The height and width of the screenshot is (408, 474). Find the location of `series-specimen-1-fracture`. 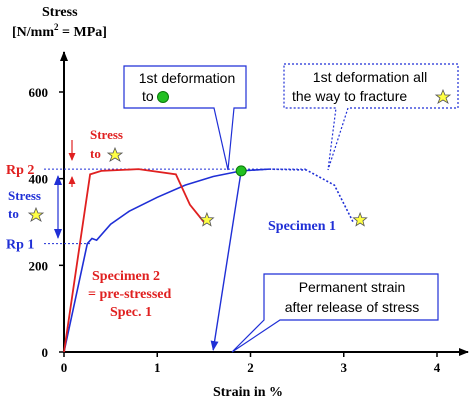

series-specimen-1-fracture is located at coordinates (297, 195).